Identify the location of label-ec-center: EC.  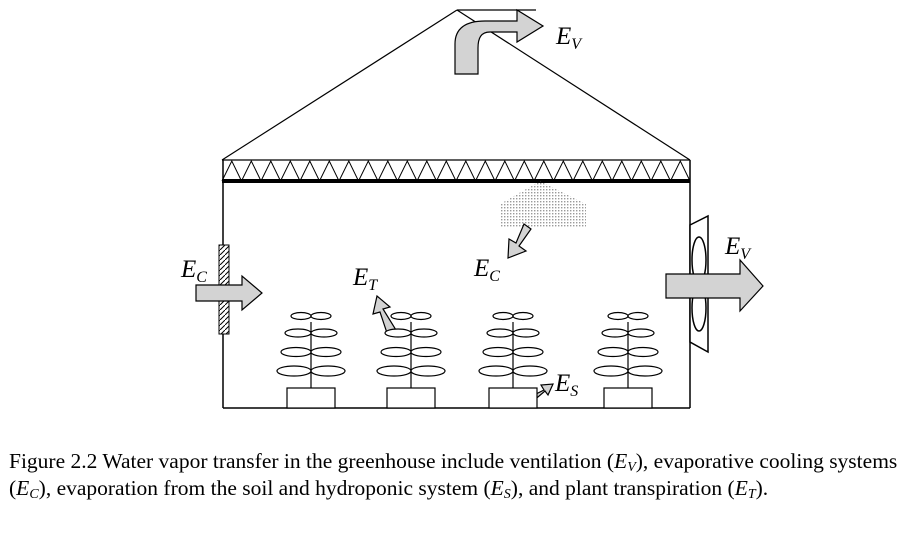
(486, 270).